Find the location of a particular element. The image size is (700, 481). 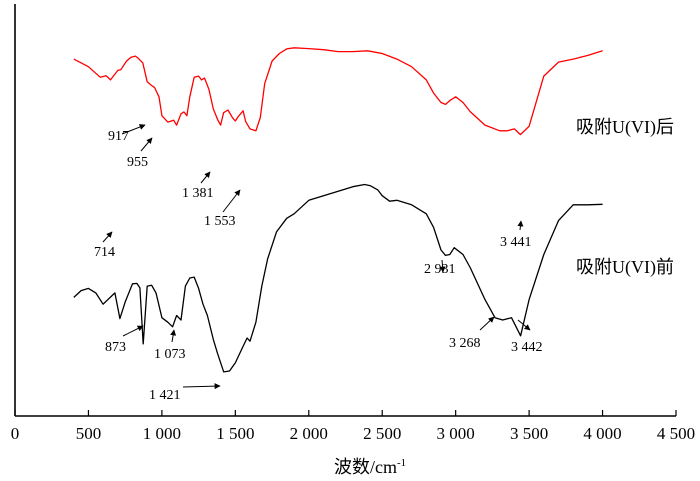

annotation-label: 917 is located at coordinates (118, 136).